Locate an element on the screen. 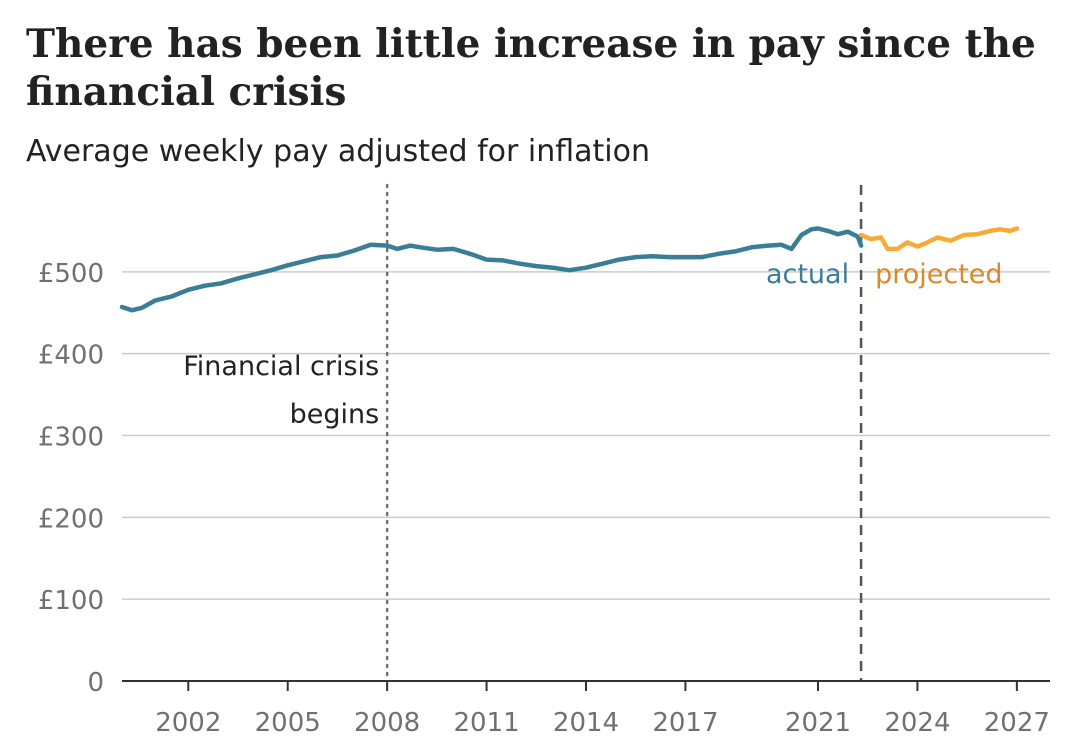  x-tick-label: 2002 is located at coordinates (188, 723).